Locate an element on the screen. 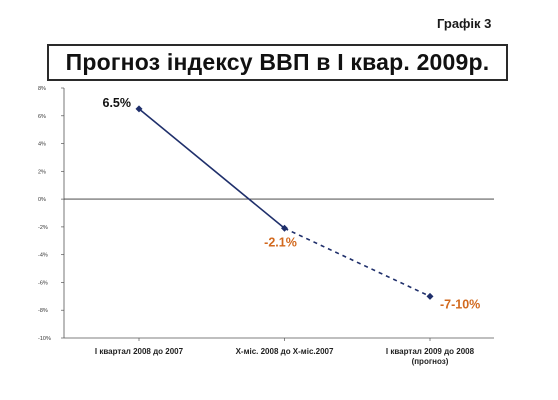 The height and width of the screenshot is (400, 558). chart-title: Прогноз індексу ВВП в I квар. 2009р. is located at coordinates (277, 62).